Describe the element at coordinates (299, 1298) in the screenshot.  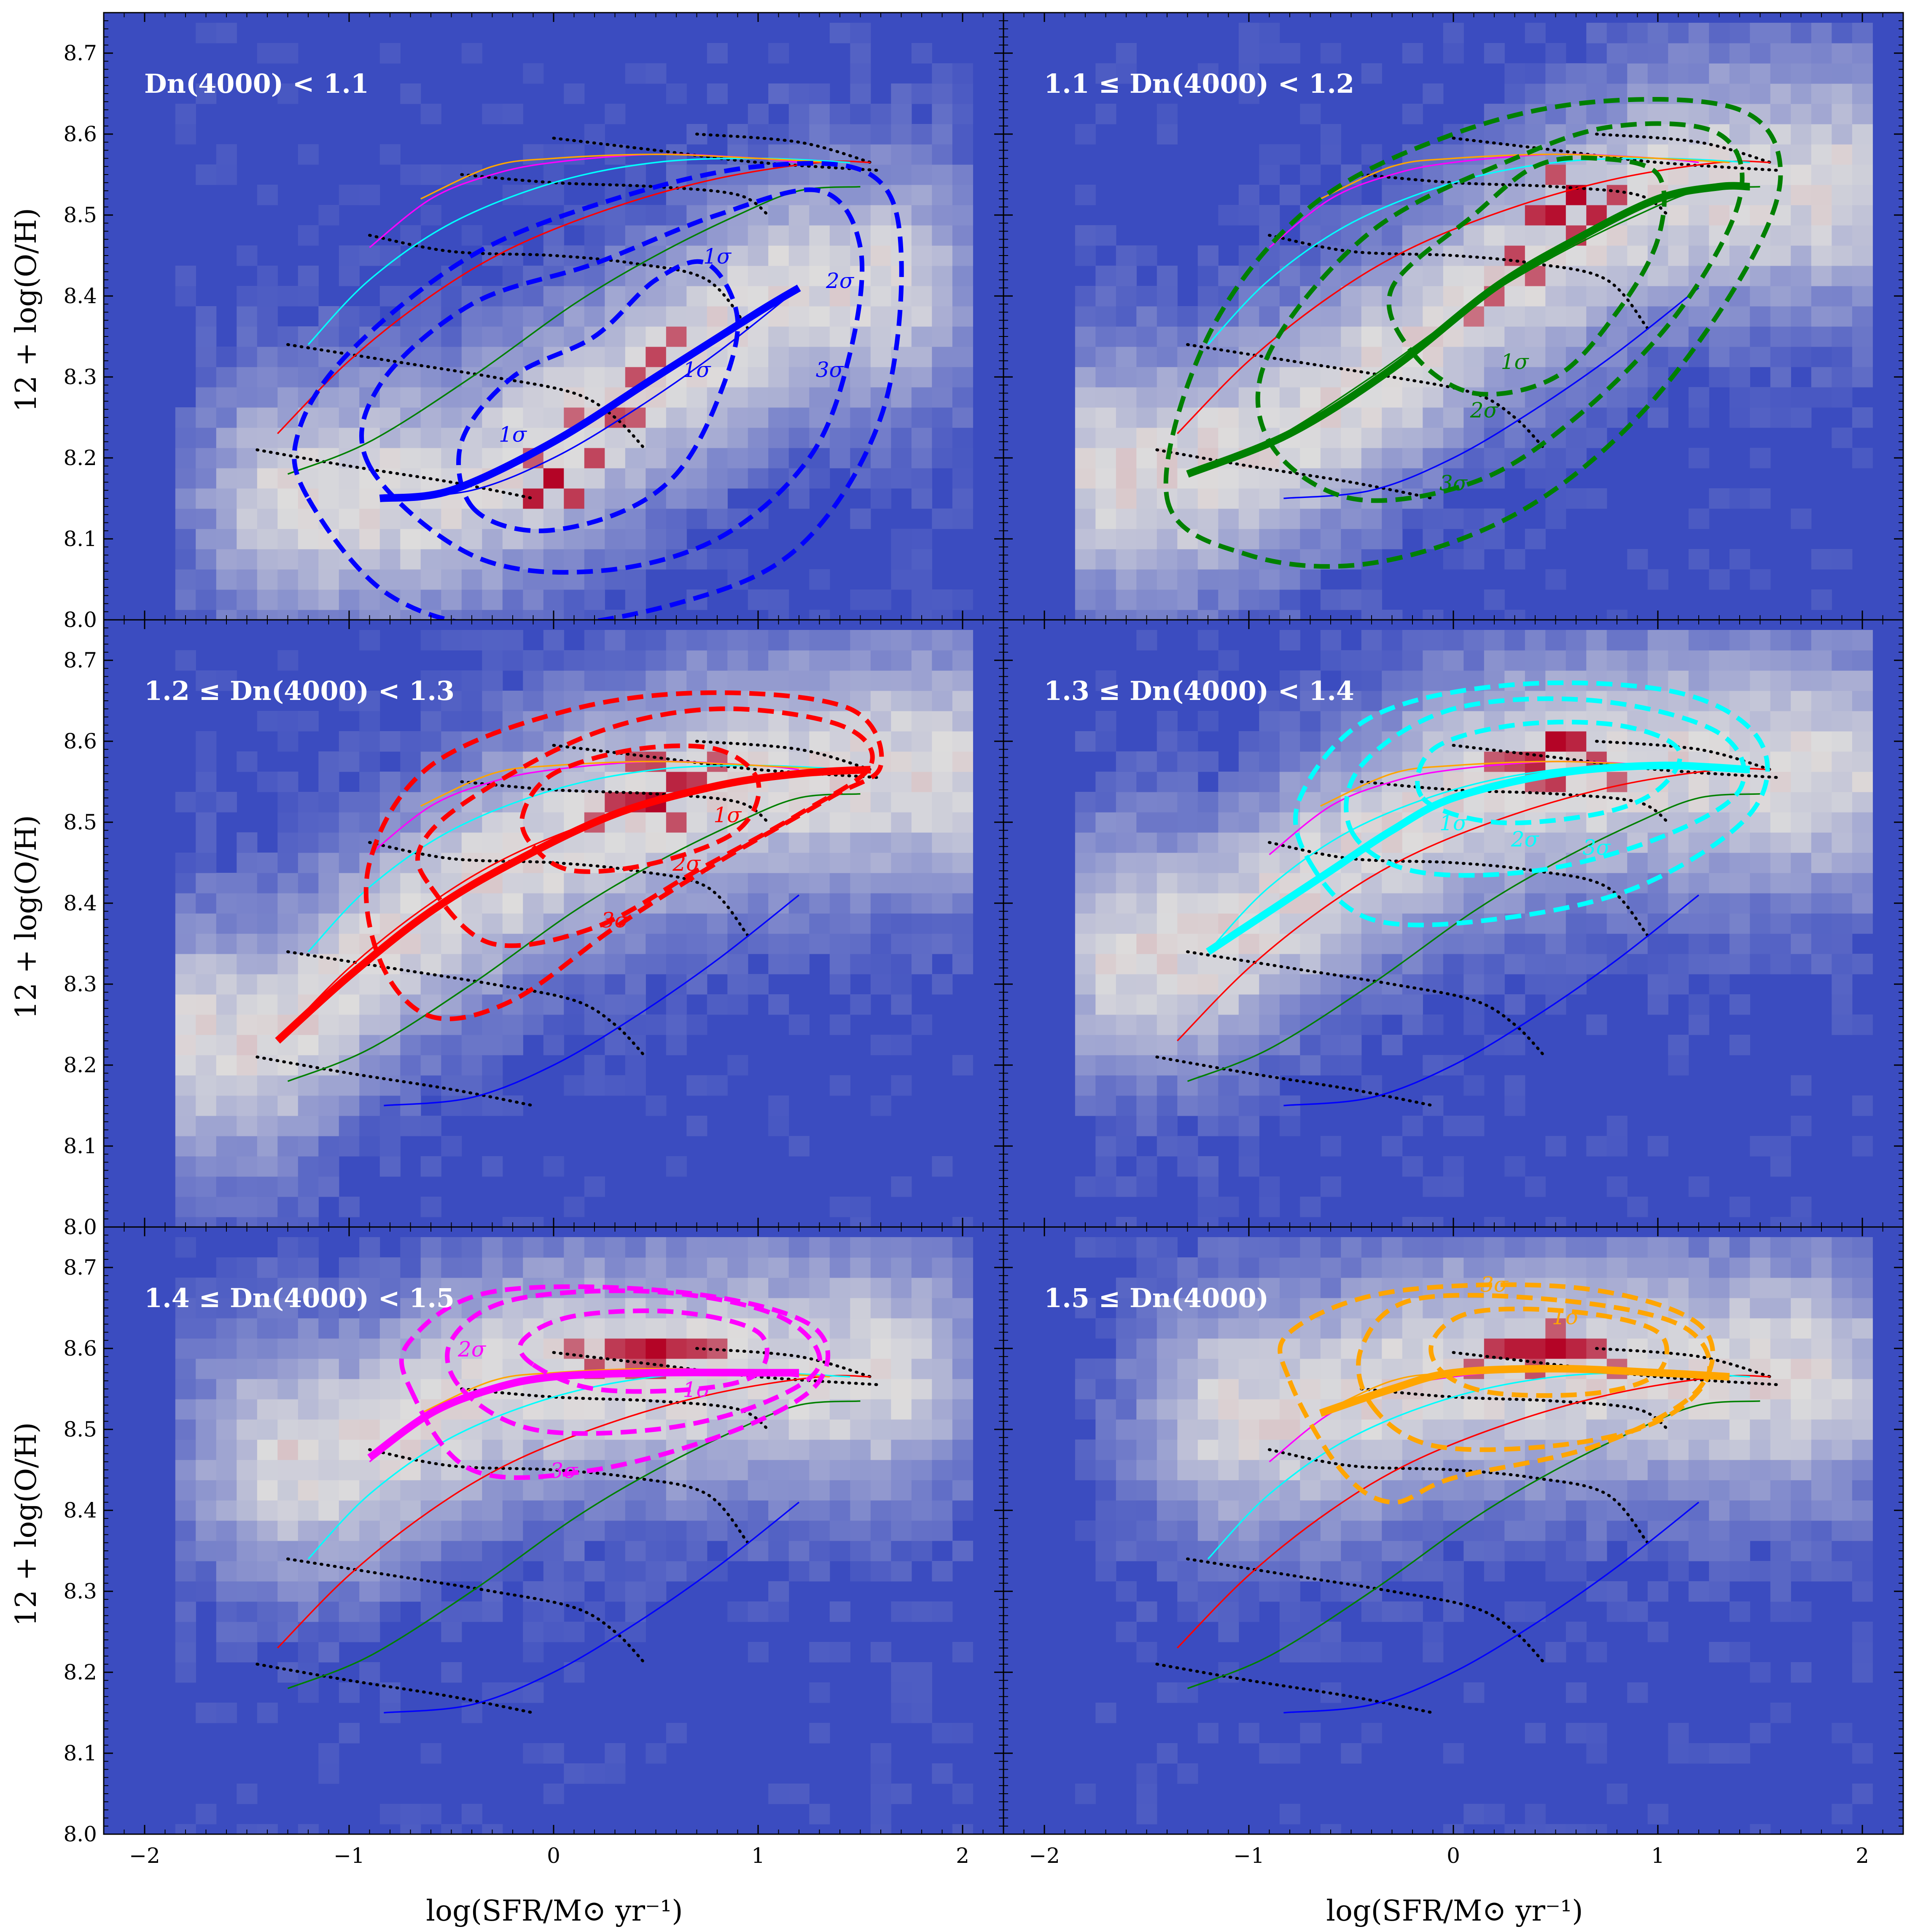
I see `panel-label: 1.4 ≤ Dn(4000) < 1.5` at that location.